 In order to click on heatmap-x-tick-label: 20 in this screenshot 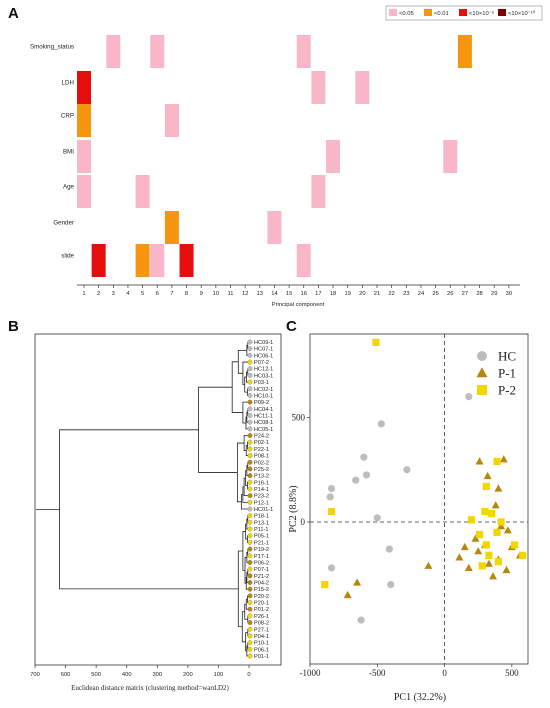, I will do `click(362, 294)`.